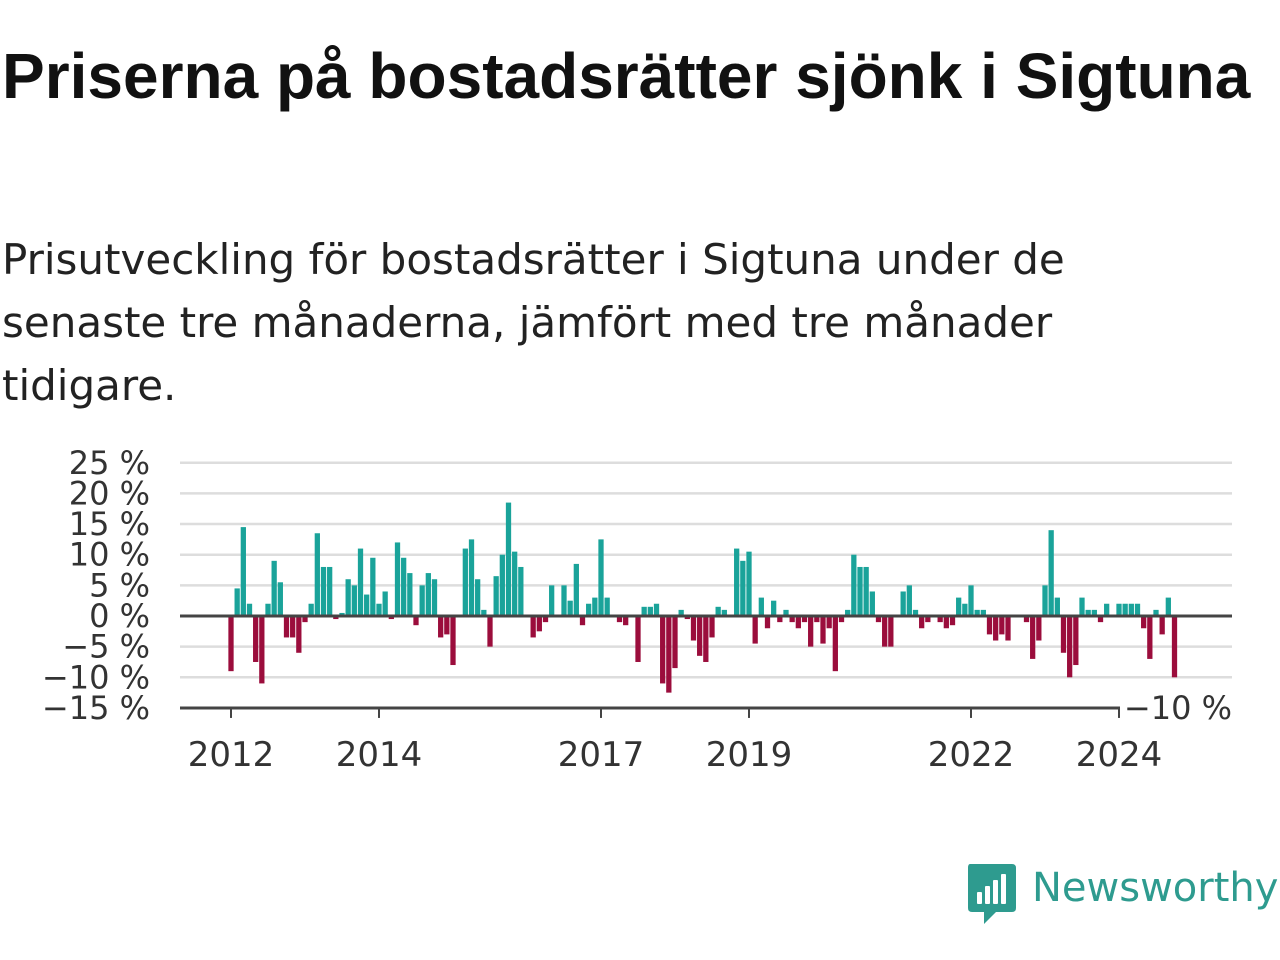 The height and width of the screenshot is (960, 1280). What do you see at coordinates (971, 755) in the screenshot?
I see `x-tick-label: 2022` at bounding box center [971, 755].